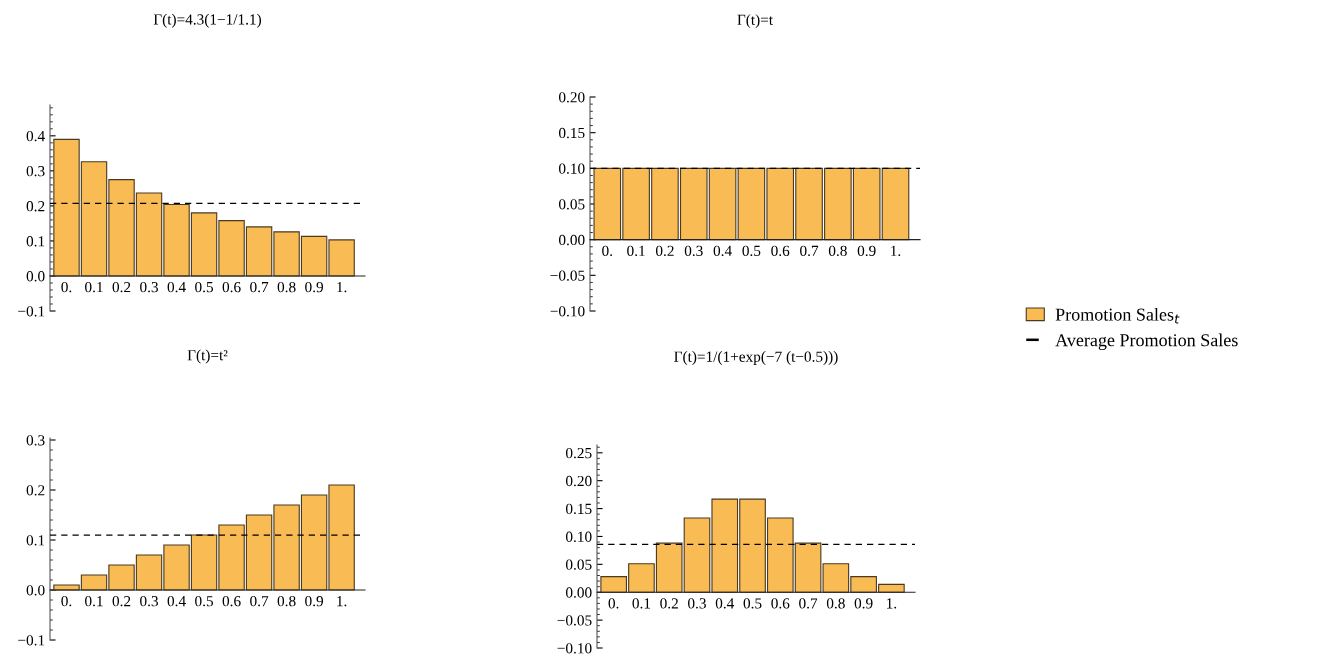 The height and width of the screenshot is (658, 1336). What do you see at coordinates (207, 356) in the screenshot?
I see `chart-title: Γ(t)=t²` at bounding box center [207, 356].